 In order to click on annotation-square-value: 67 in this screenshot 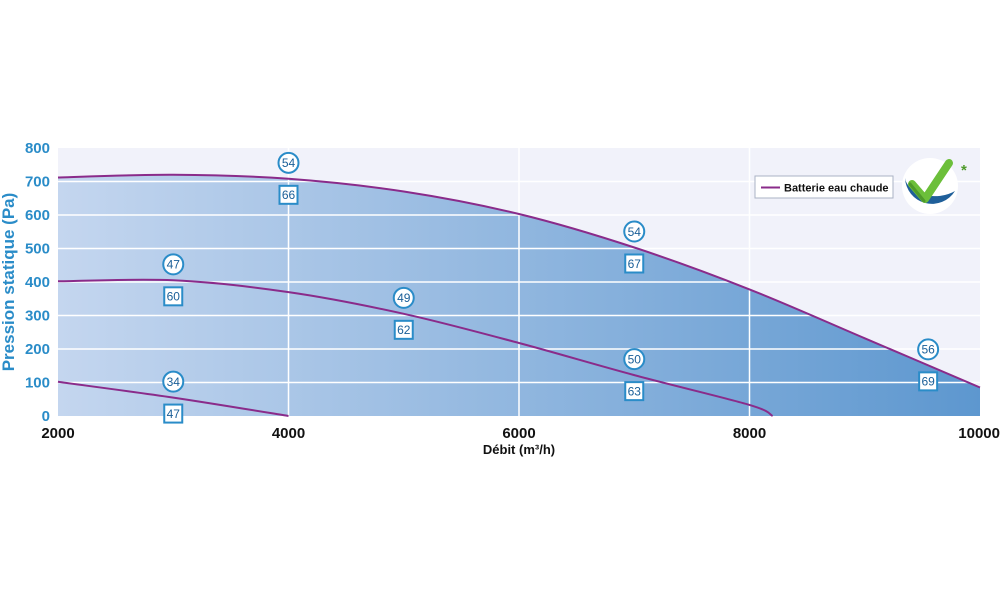, I will do `click(635, 264)`.